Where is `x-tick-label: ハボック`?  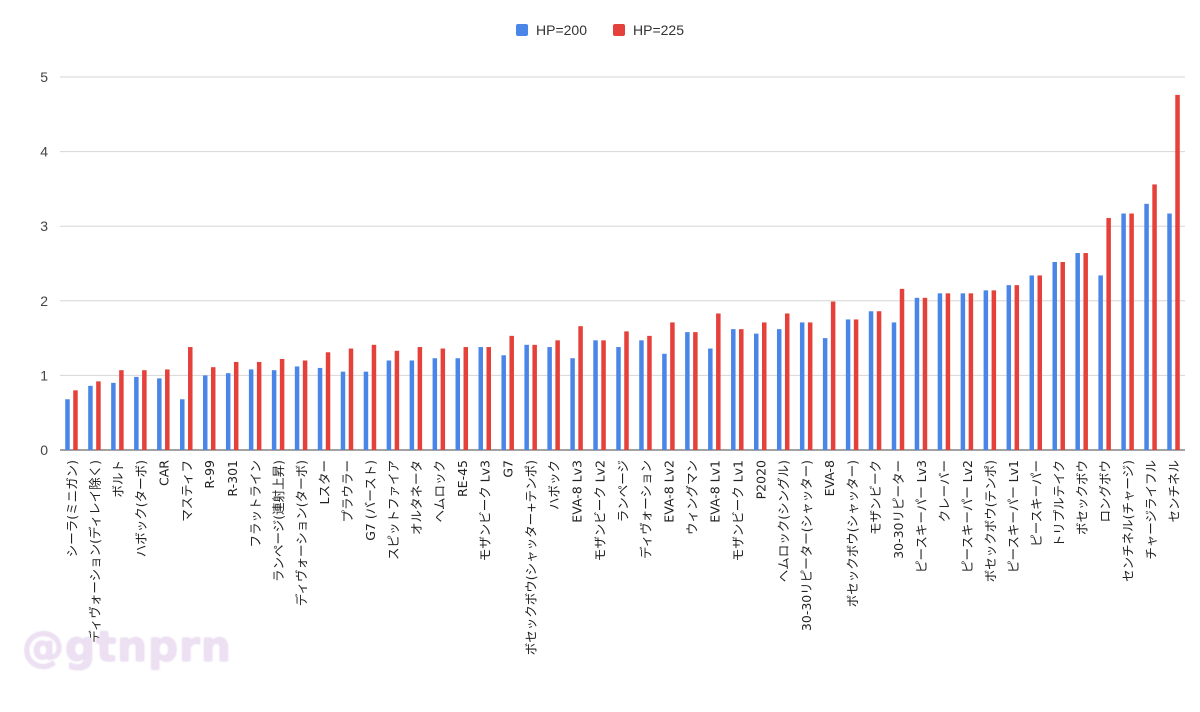 x-tick-label: ハボック is located at coordinates (554, 485).